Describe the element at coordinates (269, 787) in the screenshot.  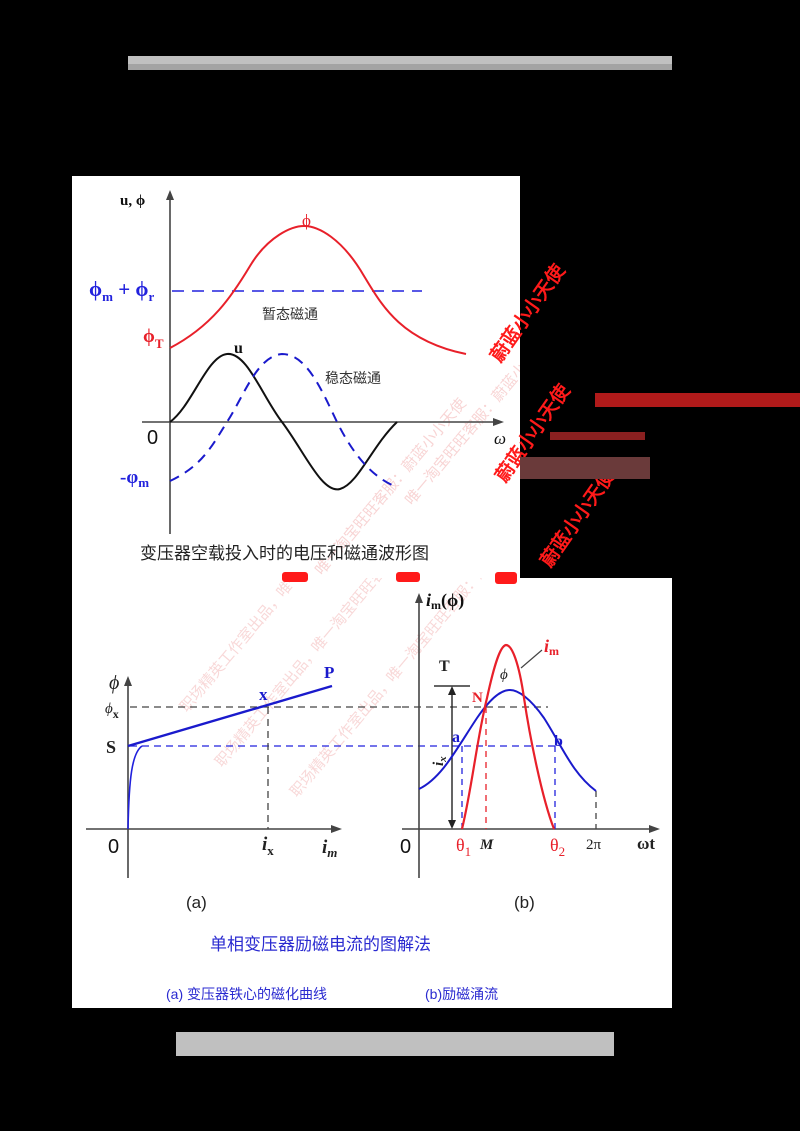
I see `figure-a-magnetization-curve: ϕ ϕx S x P 0 ix im (a)` at that location.